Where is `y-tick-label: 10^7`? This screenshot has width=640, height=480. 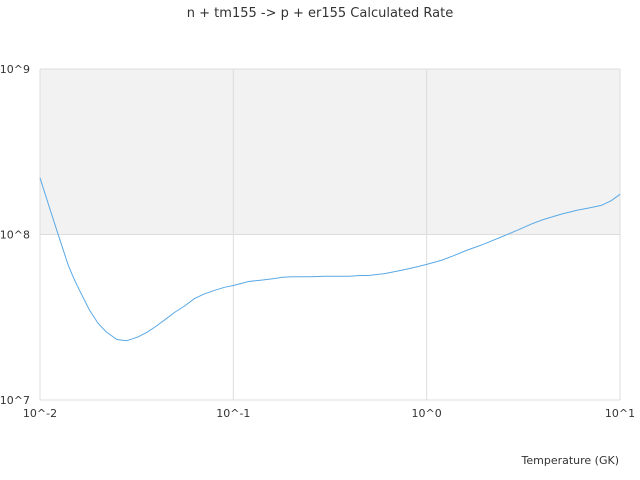
y-tick-label: 10^7 is located at coordinates (15, 400).